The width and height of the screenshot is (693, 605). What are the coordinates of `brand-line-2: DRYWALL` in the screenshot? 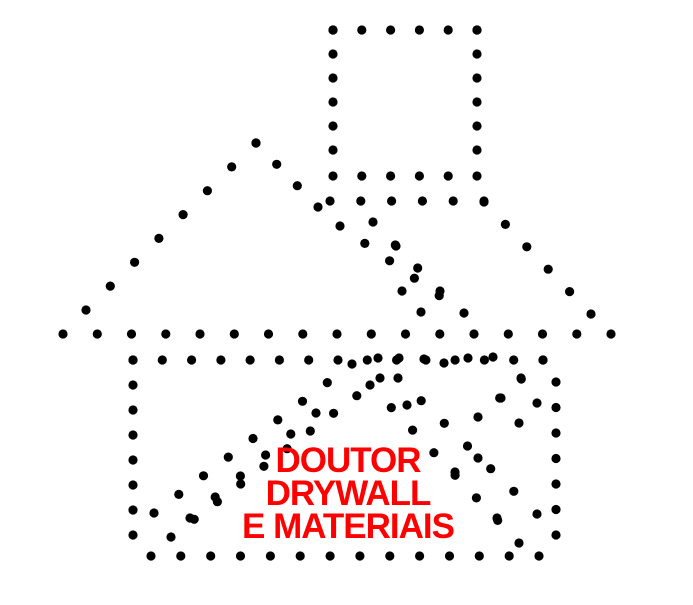 It's located at (348, 493).